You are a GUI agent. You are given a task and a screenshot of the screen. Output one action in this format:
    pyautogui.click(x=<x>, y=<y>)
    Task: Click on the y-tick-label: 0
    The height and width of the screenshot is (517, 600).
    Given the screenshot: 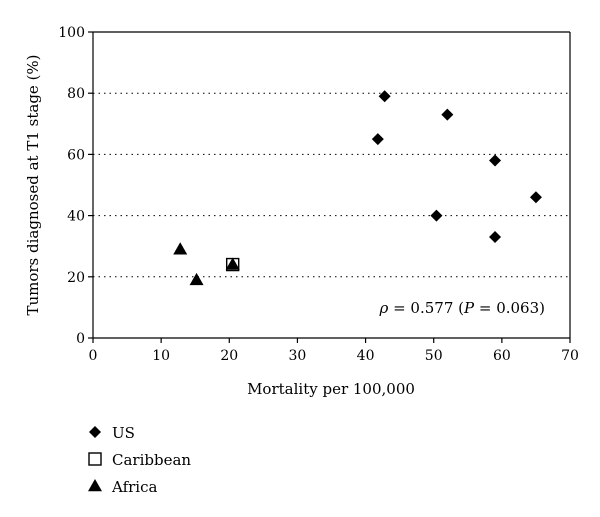 What is the action you would take?
    pyautogui.click(x=80, y=339)
    